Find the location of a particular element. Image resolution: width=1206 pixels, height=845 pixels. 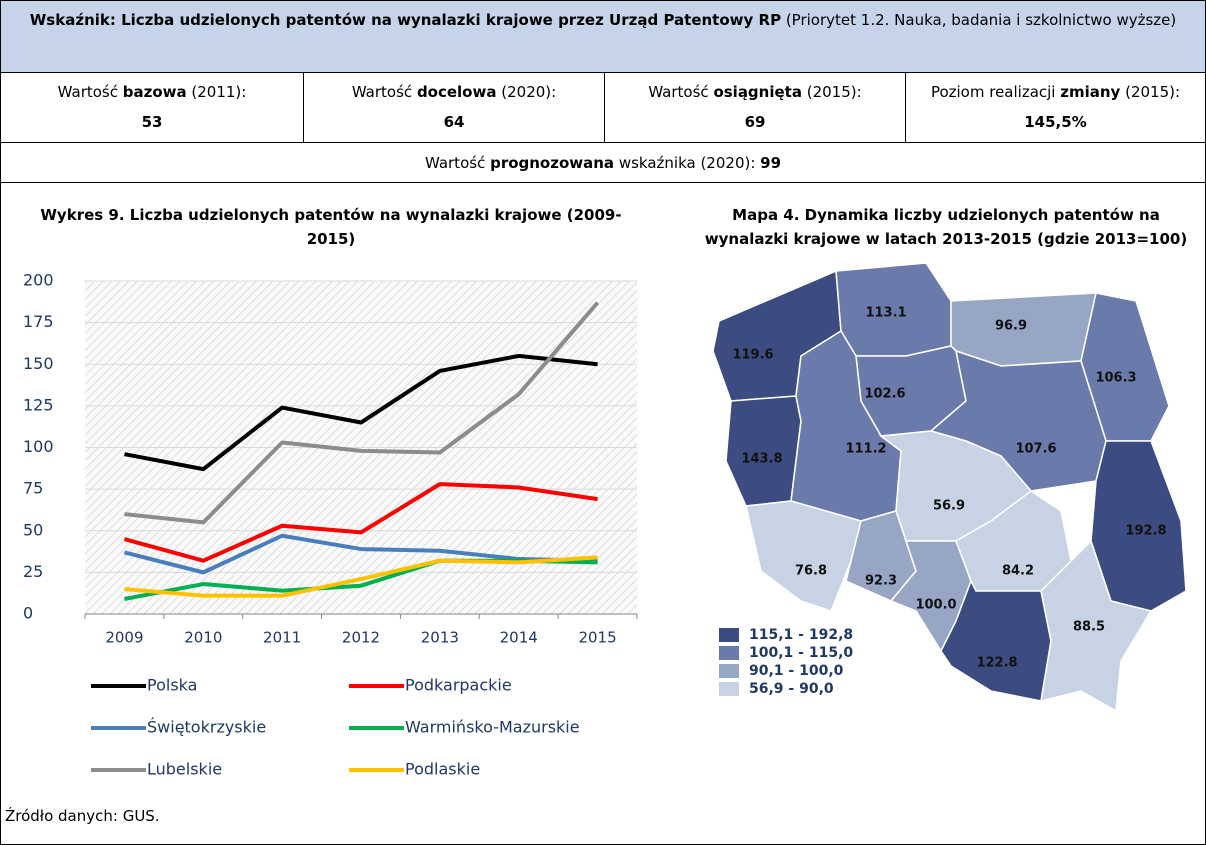

region-label: 102.6 is located at coordinates (884, 394).